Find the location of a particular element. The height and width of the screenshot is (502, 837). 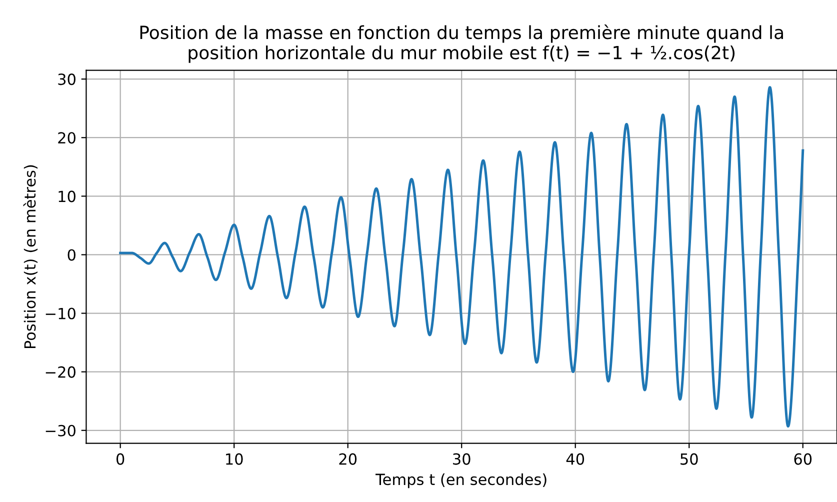

x-tick-label: 40 is located at coordinates (575, 459).